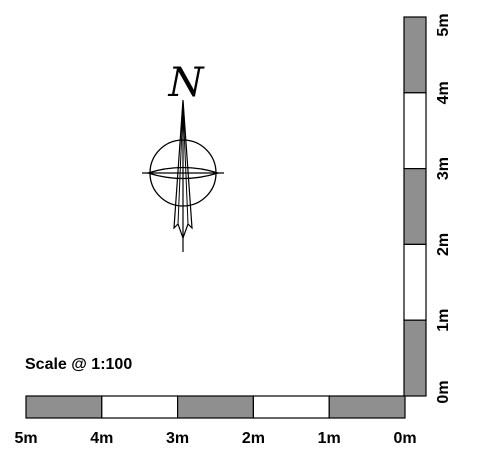  Describe the element at coordinates (443, 244) in the screenshot. I see `vertical-tick-label: 2m` at that location.